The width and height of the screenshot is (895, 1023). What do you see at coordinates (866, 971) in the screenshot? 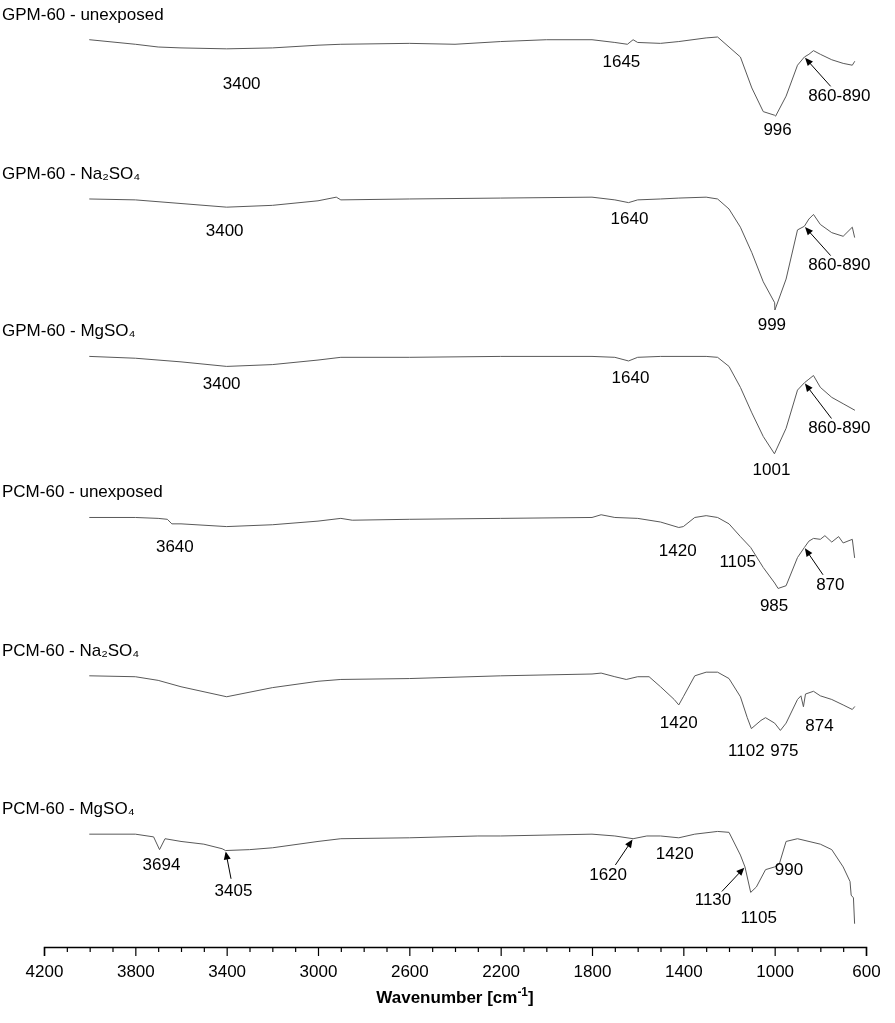
I see `x-tick-label: 600` at bounding box center [866, 971].